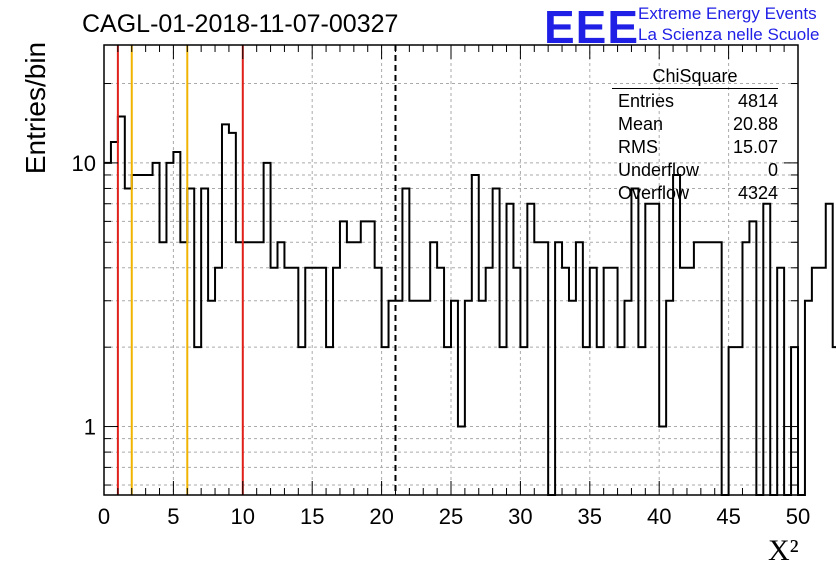 This screenshot has width=836, height=572. I want to click on x-tick-label: 5, so click(173, 516).